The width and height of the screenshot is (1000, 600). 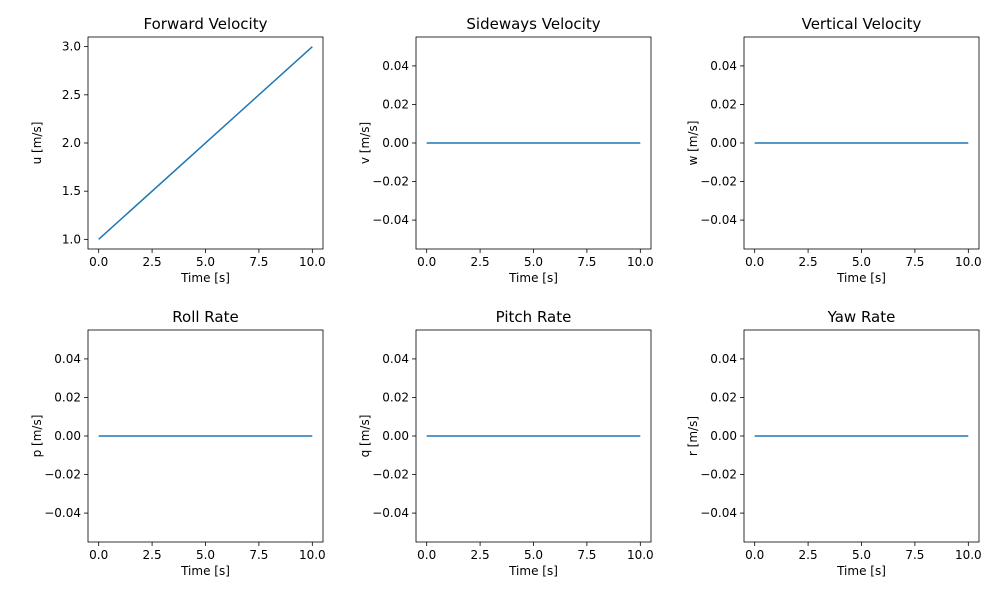 I want to click on y-axis-label: u [m/s], so click(x=37, y=143).